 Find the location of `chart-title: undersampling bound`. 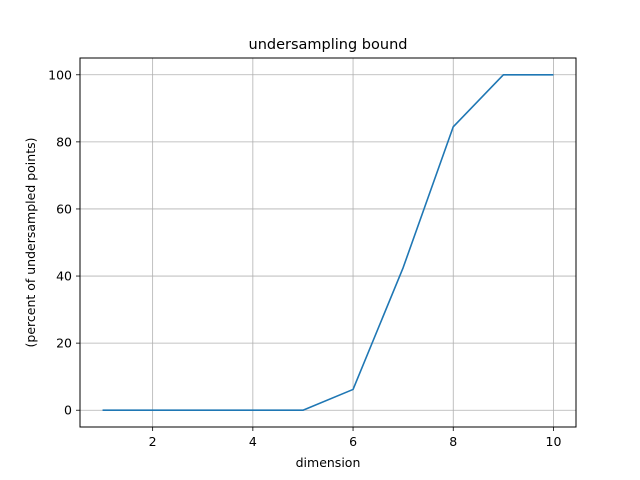

chart-title: undersampling bound is located at coordinates (328, 45).